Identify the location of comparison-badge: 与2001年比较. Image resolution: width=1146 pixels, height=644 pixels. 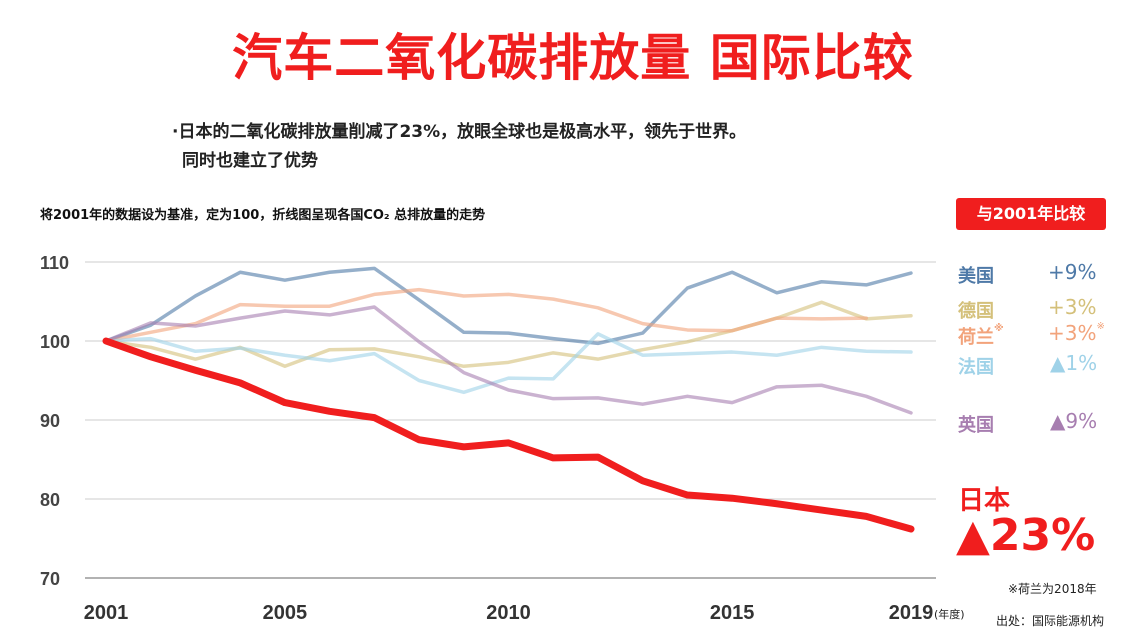
(1031, 214).